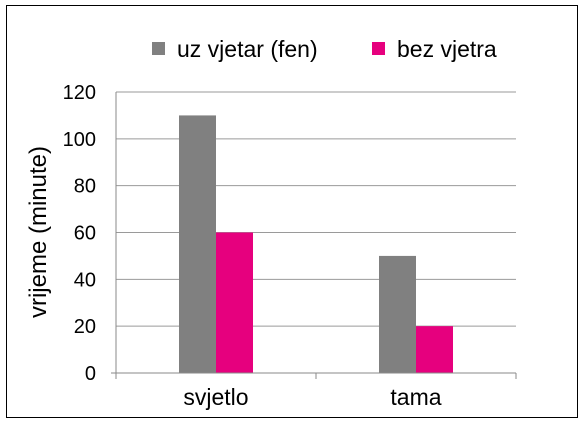  I want to click on legend-label: uz vjetar (fen), so click(247, 49).